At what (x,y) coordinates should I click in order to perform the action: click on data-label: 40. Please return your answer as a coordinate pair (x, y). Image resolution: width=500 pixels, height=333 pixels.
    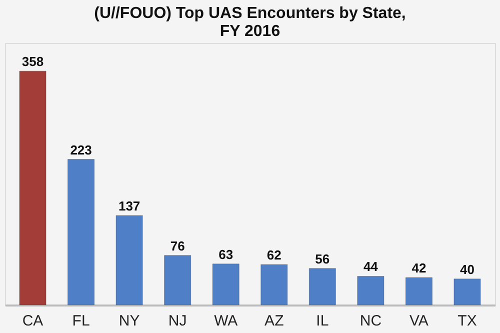
    Looking at the image, I should click on (467, 269).